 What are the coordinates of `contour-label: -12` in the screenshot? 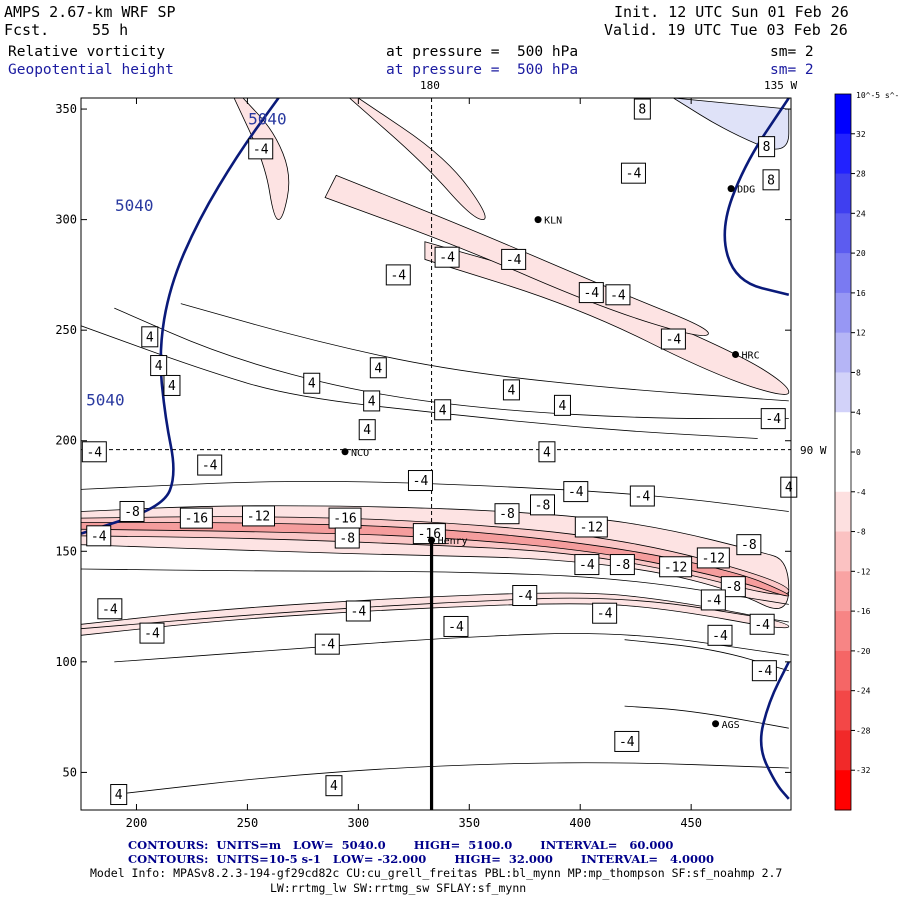 It's located at (713, 558).